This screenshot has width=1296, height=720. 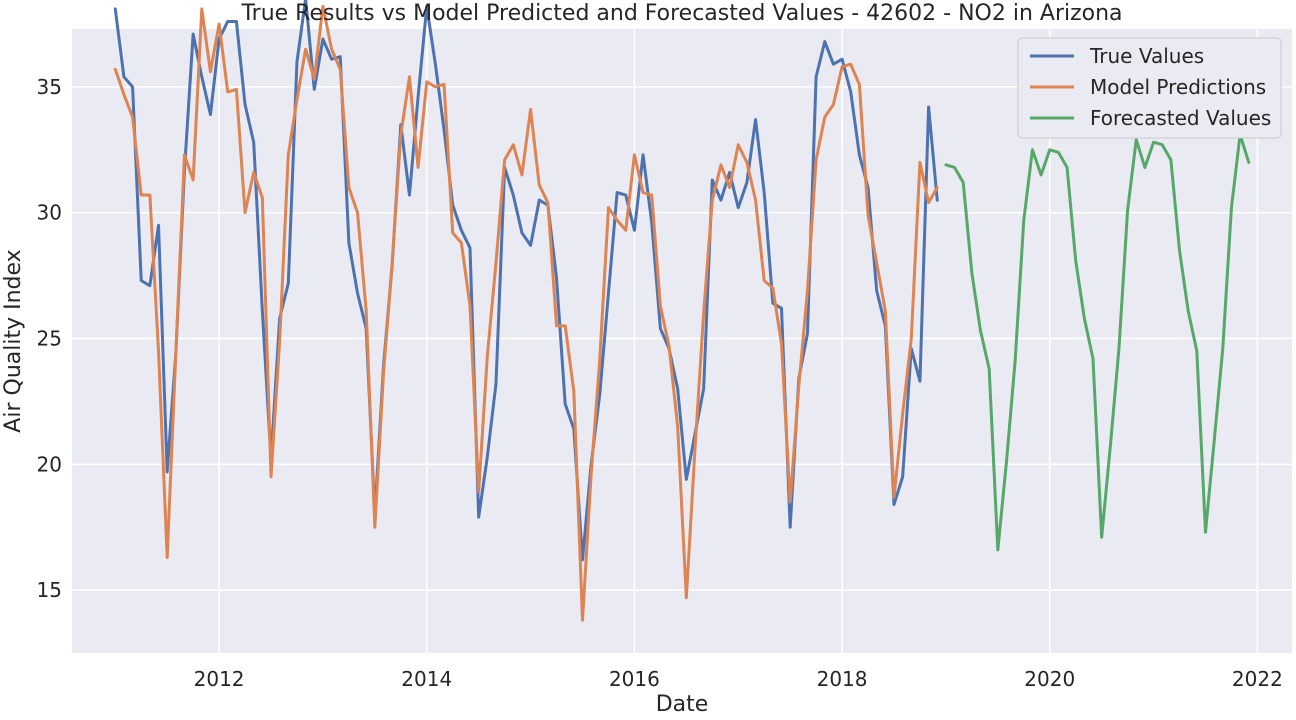 What do you see at coordinates (1146, 56) in the screenshot?
I see `legend-label-true-values: True Values` at bounding box center [1146, 56].